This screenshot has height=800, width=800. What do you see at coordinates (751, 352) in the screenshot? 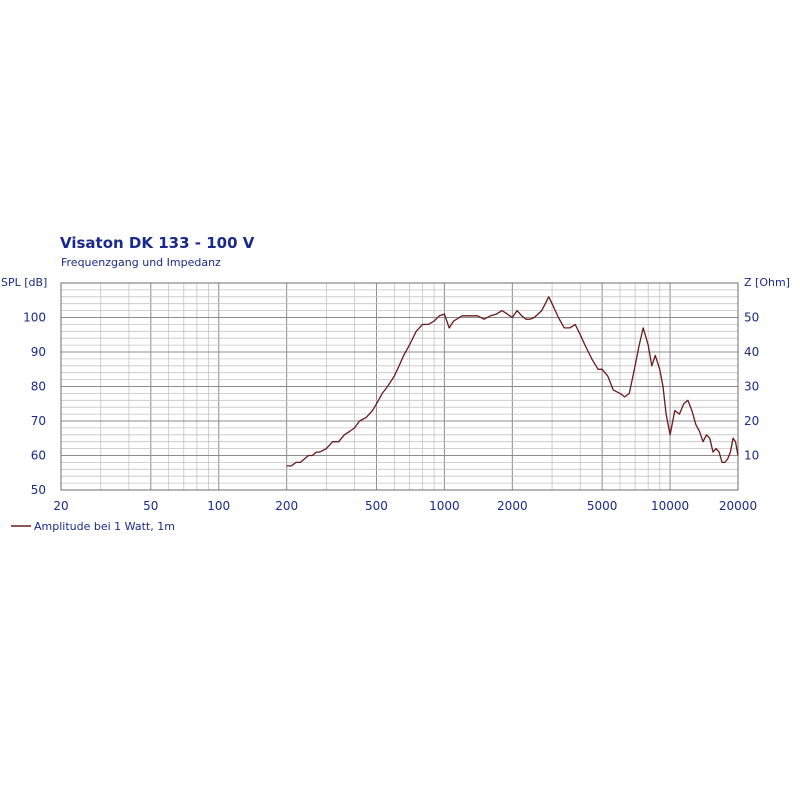
I see `y2-tick-label: 40` at bounding box center [751, 352].